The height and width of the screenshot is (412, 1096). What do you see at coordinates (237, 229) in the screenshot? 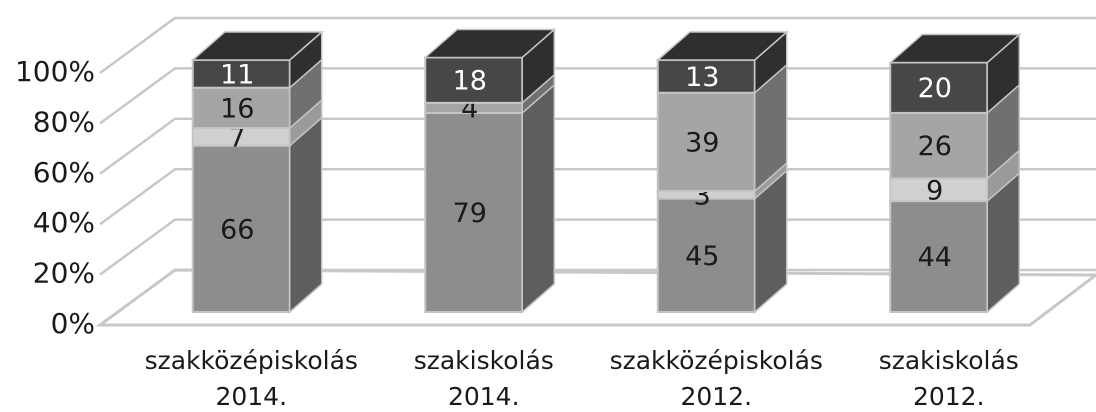
I see `data-label: 66` at bounding box center [237, 229].